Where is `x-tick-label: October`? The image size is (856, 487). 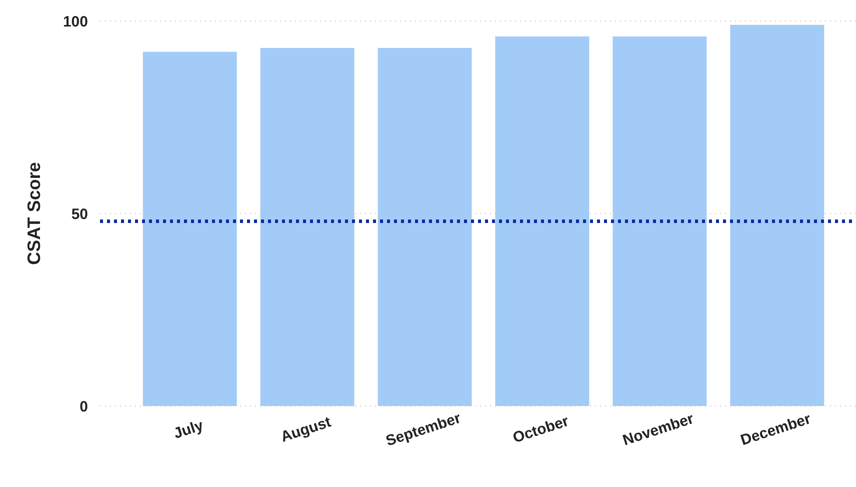
x-tick-label: October is located at coordinates (540, 429).